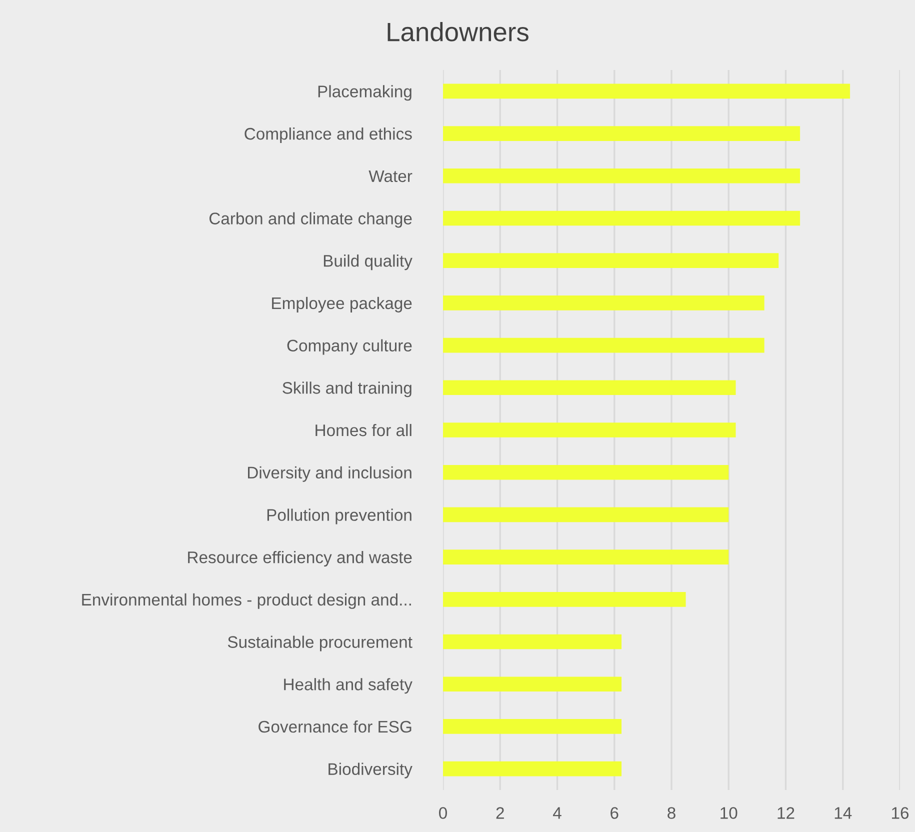 The width and height of the screenshot is (915, 832). I want to click on x-tick-label: 0, so click(443, 813).